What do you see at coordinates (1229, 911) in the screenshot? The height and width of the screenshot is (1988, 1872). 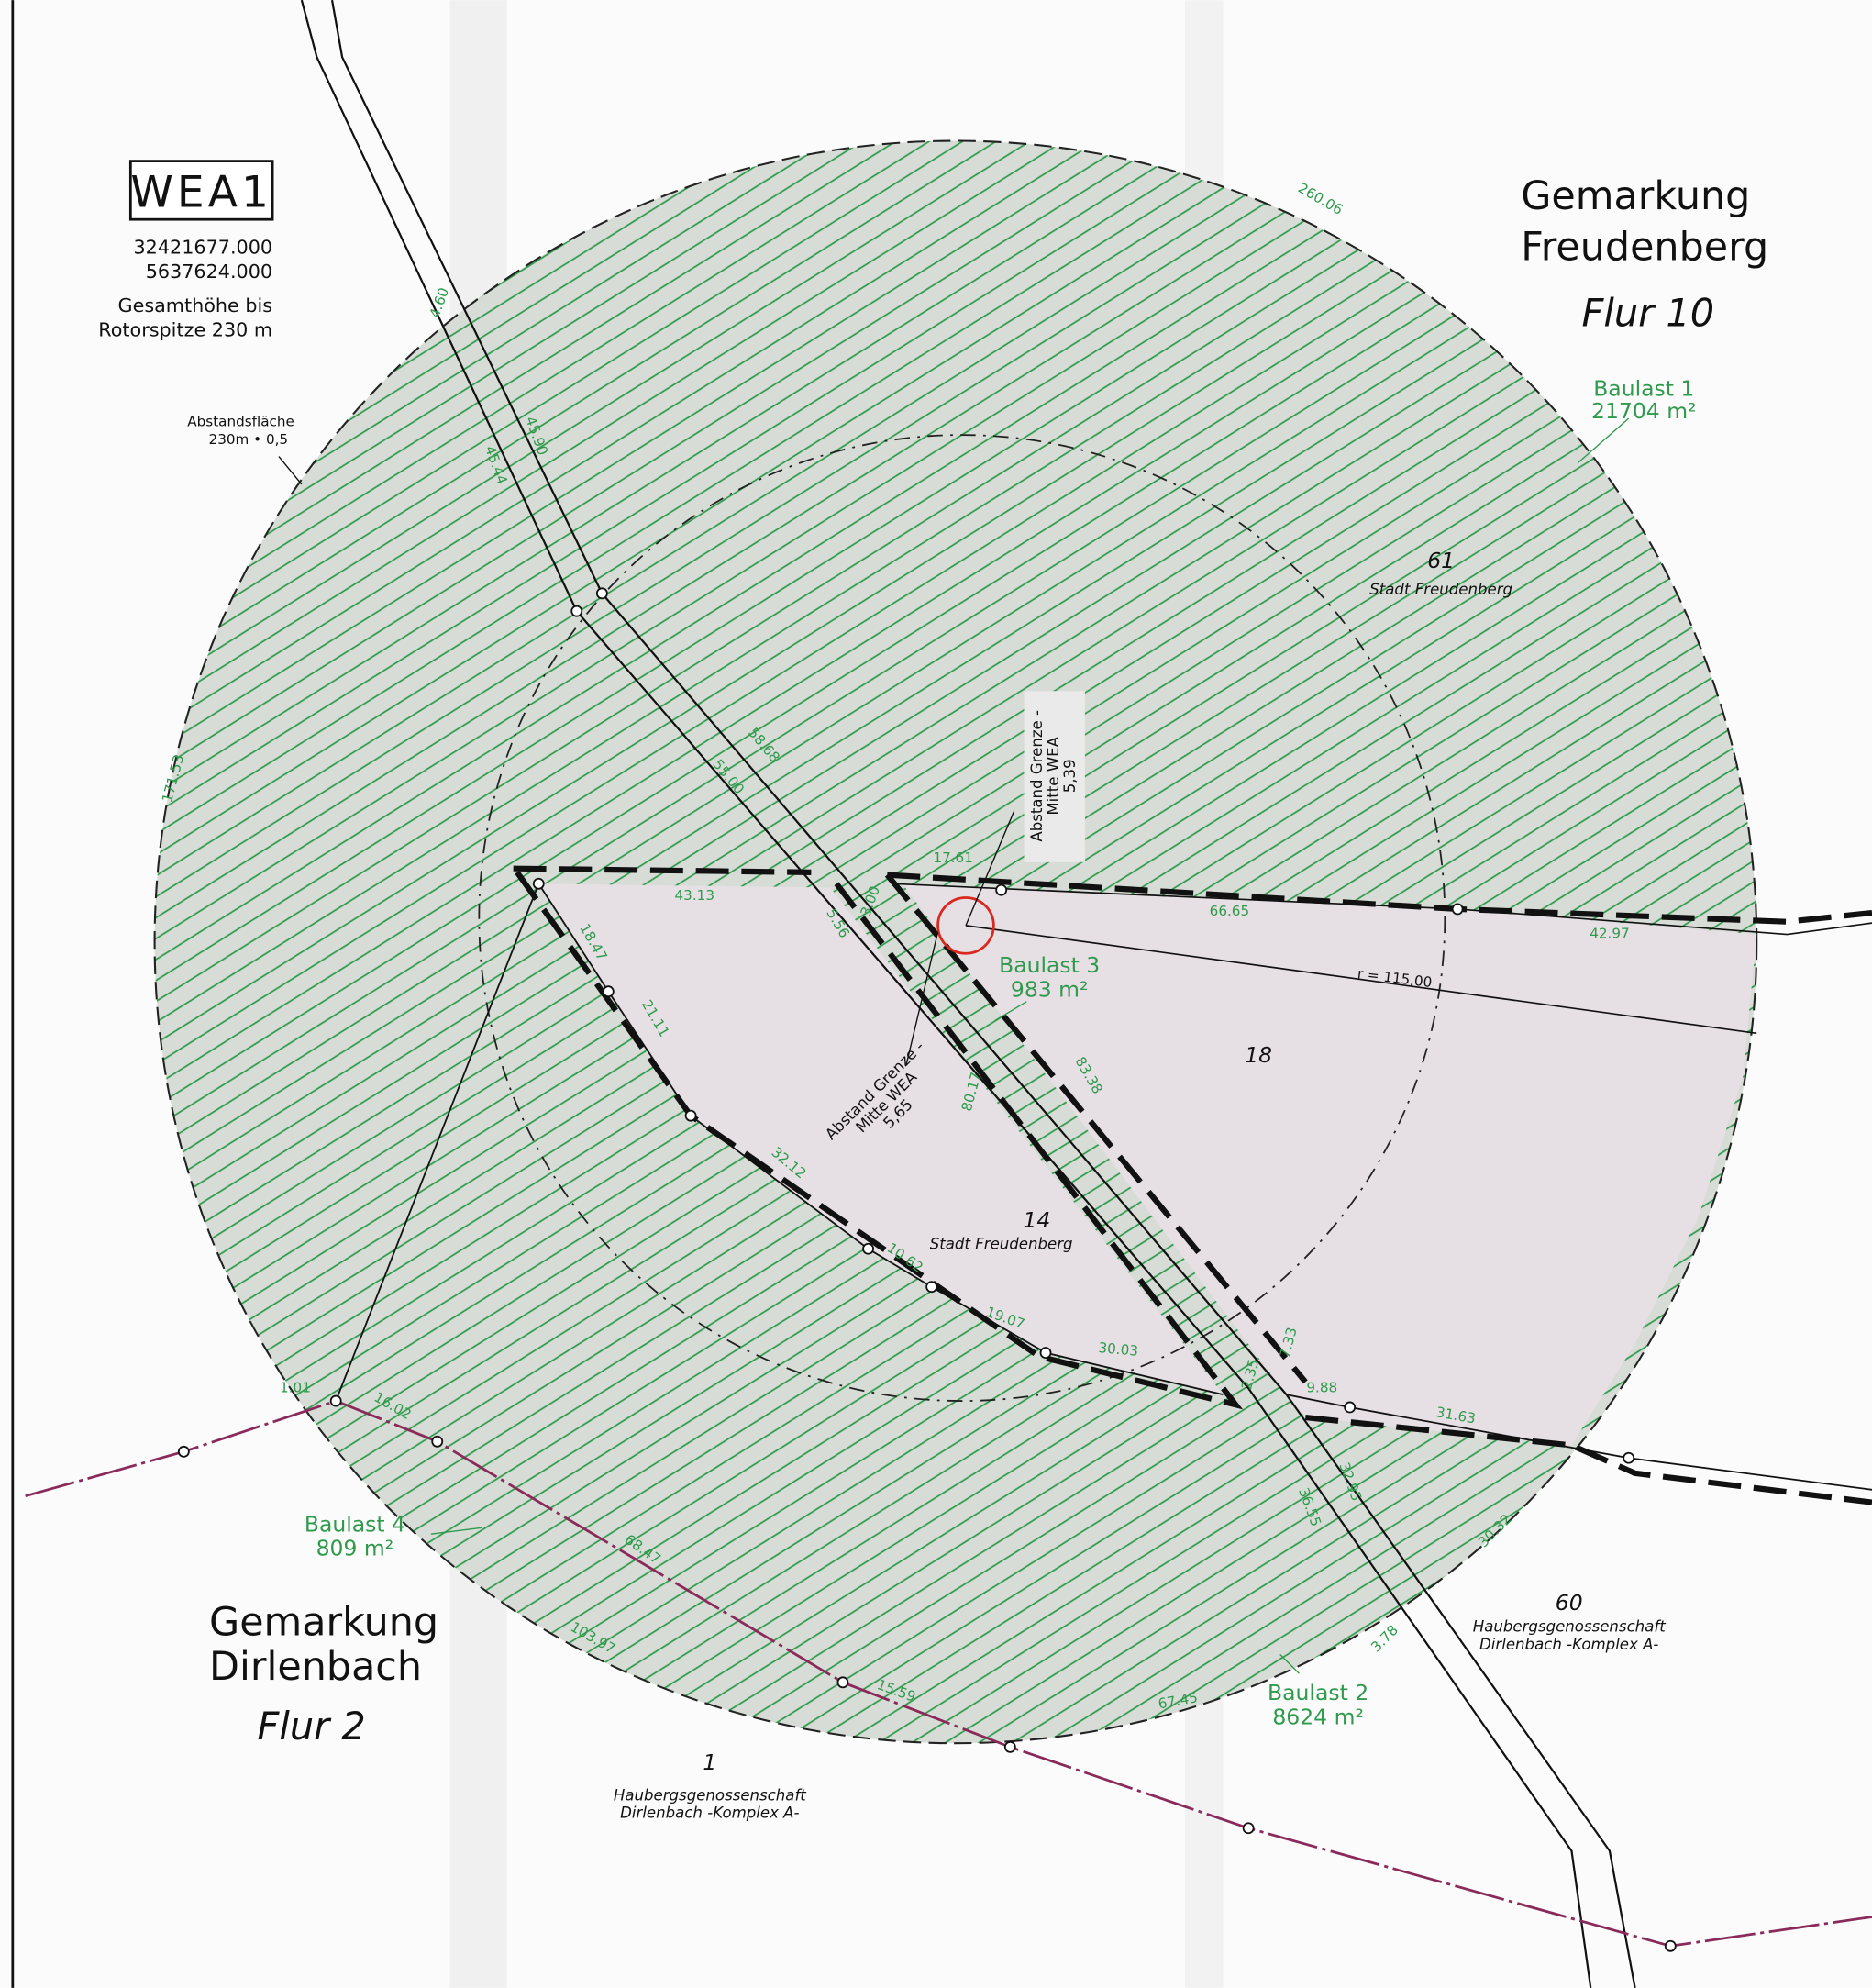 I see `dimension-label: 66.65` at bounding box center [1229, 911].